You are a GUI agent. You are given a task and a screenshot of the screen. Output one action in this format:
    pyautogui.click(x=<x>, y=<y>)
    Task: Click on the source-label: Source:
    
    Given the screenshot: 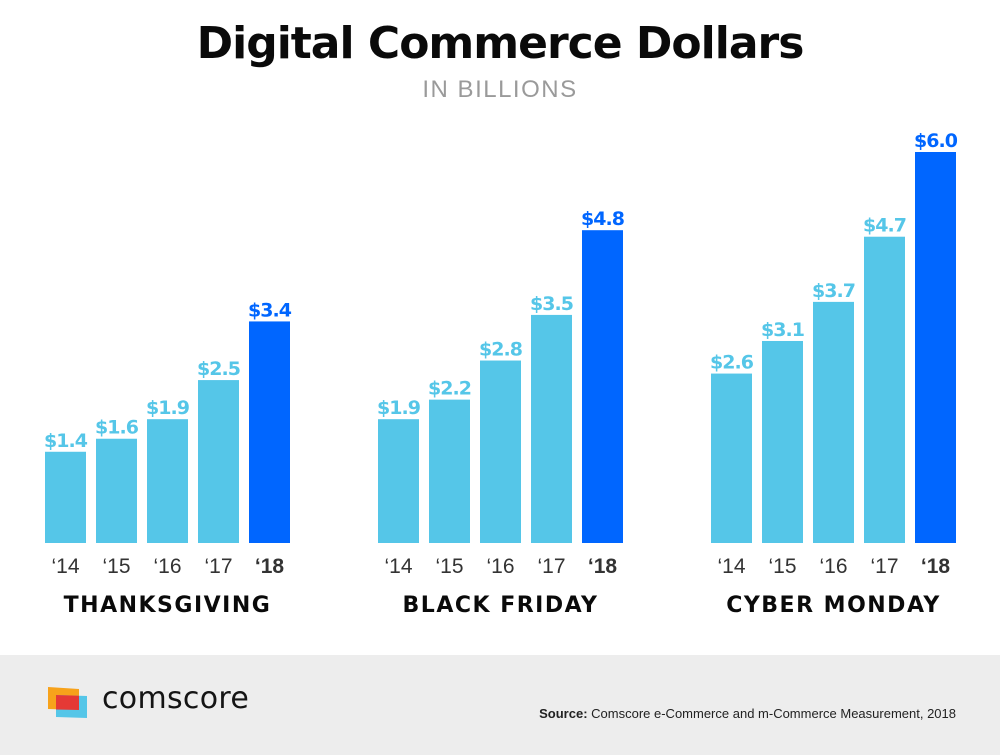 What is the action you would take?
    pyautogui.click(x=563, y=713)
    